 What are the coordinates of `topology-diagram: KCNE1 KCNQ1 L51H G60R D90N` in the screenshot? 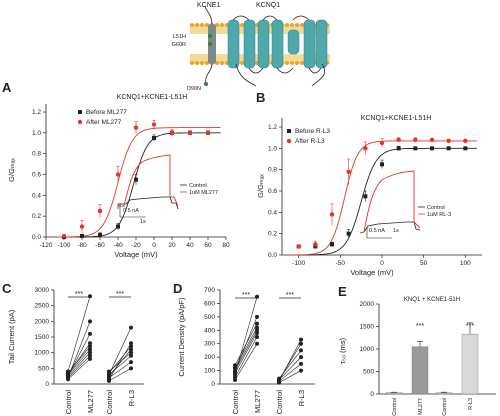 It's located at (251, 47).